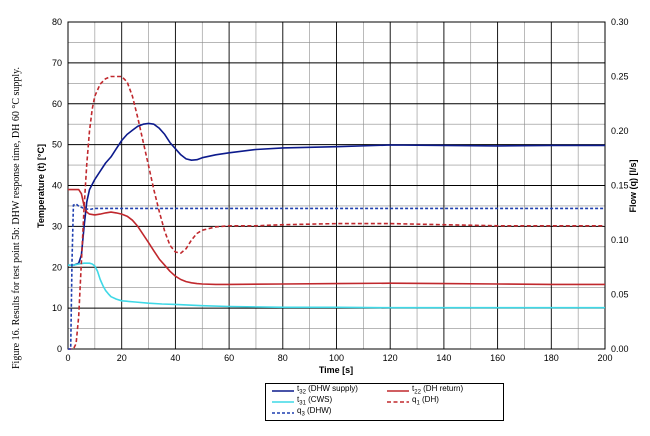 The height and width of the screenshot is (436, 650). I want to click on y-left-tick-labels: 0 10 20 30 40 50 60 70 80, so click(57, 185).